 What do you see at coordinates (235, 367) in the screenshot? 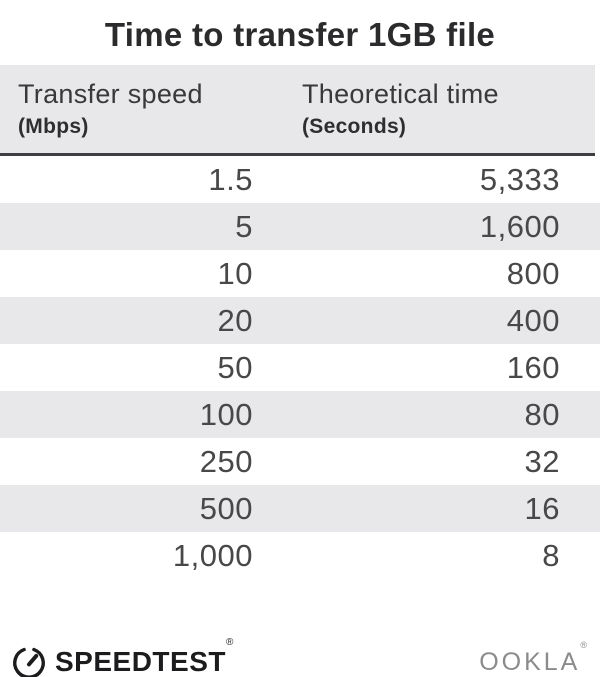
I see `speed-value: 50` at bounding box center [235, 367].